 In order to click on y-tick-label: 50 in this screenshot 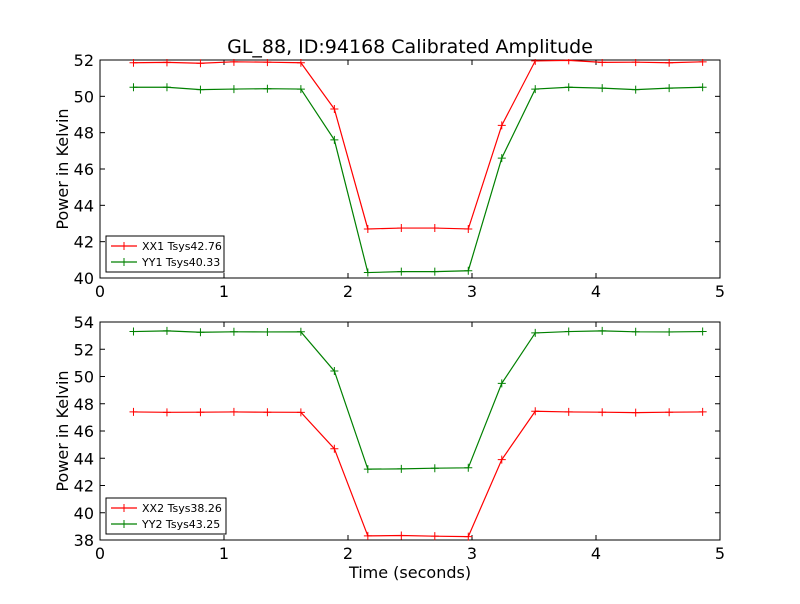, I will do `click(84, 96)`.